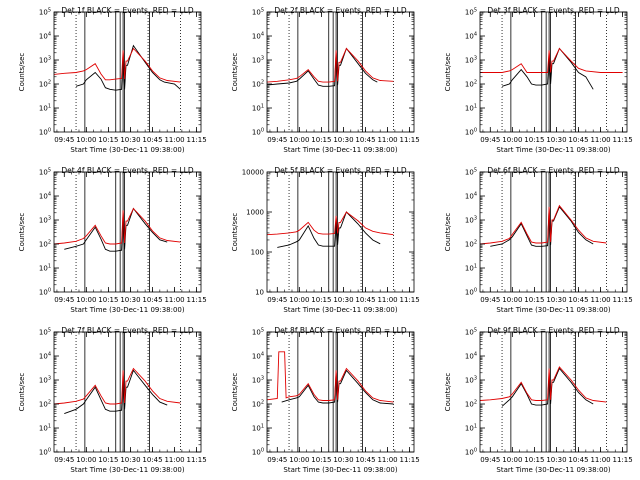  Describe the element at coordinates (253, 173) in the screenshot. I see `y-tick-label: 10000` at that location.